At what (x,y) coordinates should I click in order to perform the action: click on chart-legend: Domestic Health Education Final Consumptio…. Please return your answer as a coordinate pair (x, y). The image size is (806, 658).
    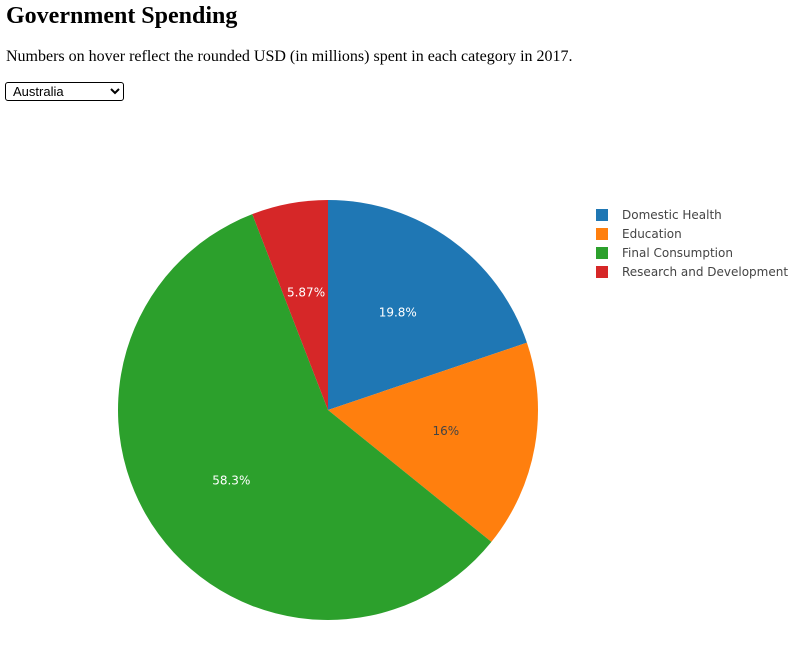
    Looking at the image, I should click on (692, 243).